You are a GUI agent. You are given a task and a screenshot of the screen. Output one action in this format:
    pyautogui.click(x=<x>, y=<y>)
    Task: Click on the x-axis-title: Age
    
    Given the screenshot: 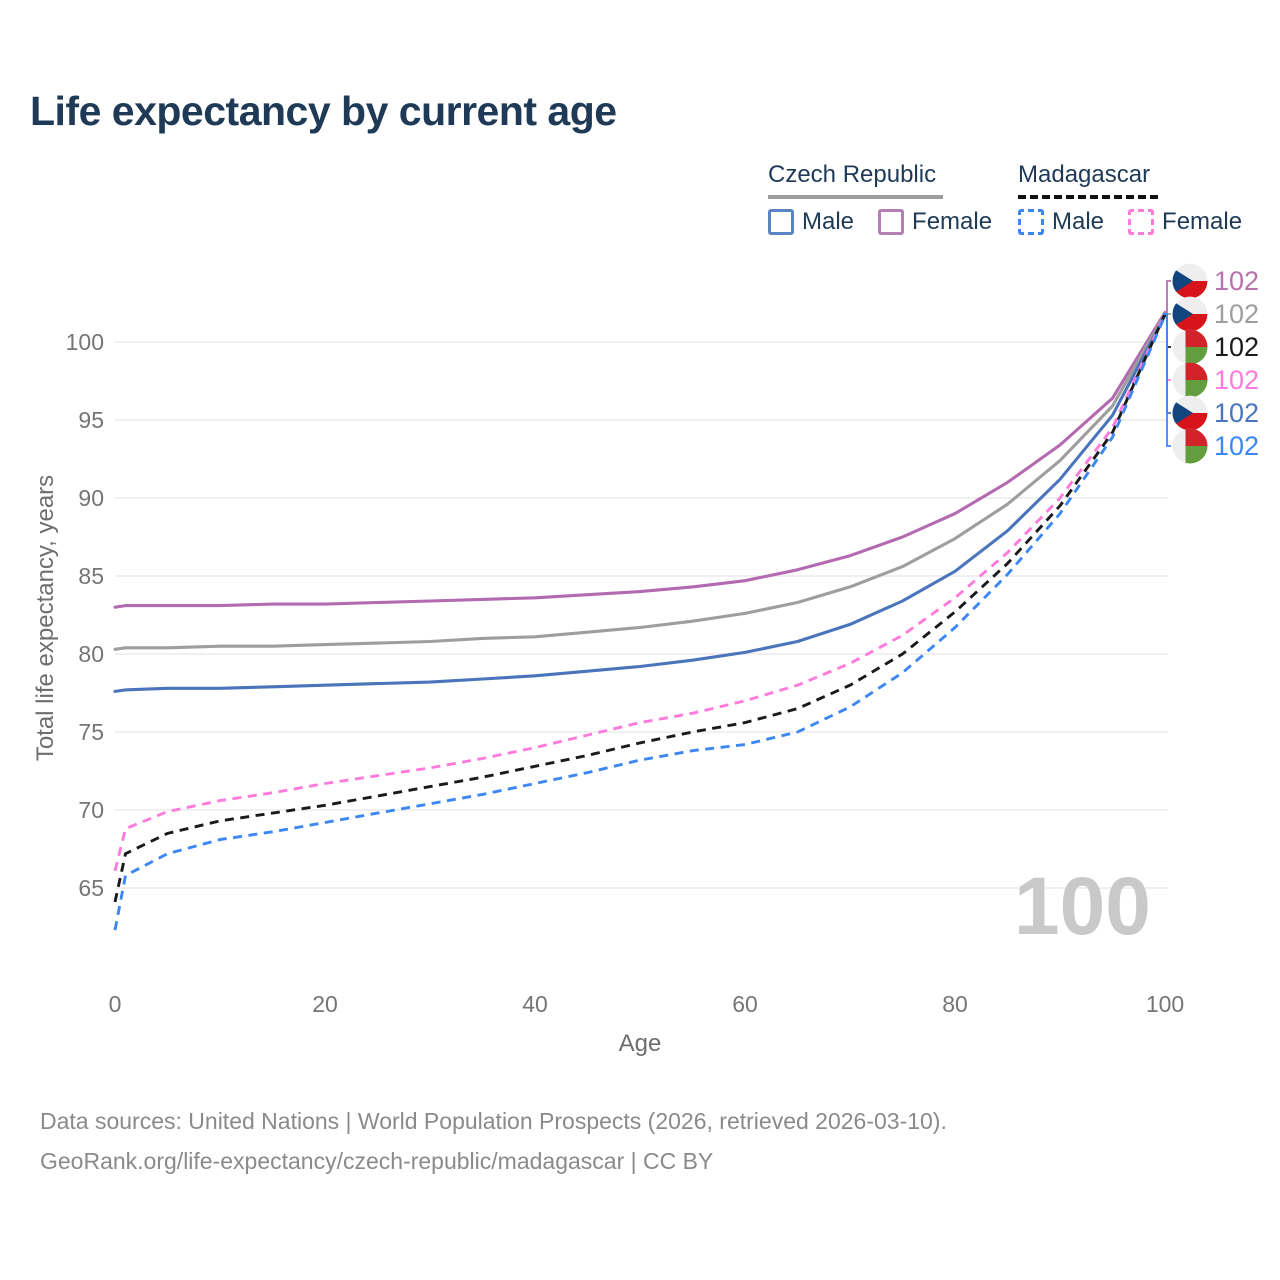 What is the action you would take?
    pyautogui.click(x=640, y=1043)
    